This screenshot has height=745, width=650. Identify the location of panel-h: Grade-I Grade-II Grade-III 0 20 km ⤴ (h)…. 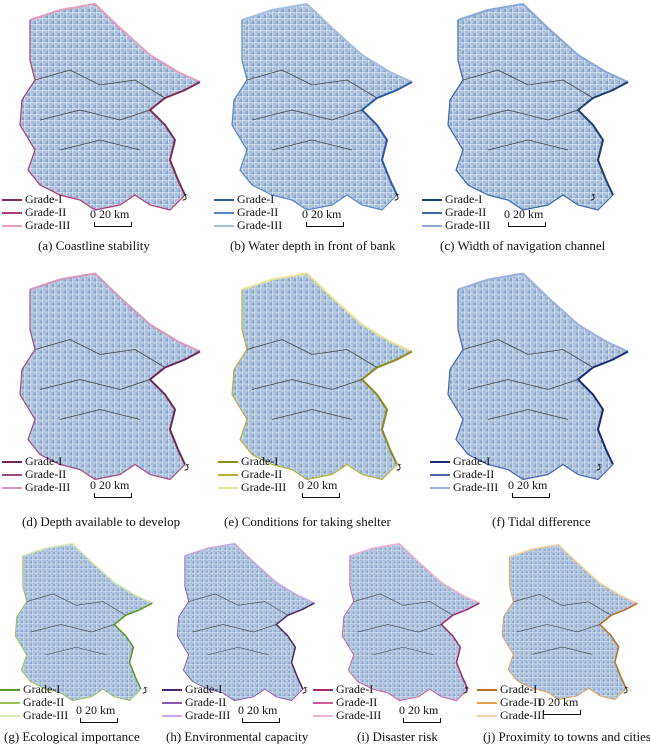
(244, 640).